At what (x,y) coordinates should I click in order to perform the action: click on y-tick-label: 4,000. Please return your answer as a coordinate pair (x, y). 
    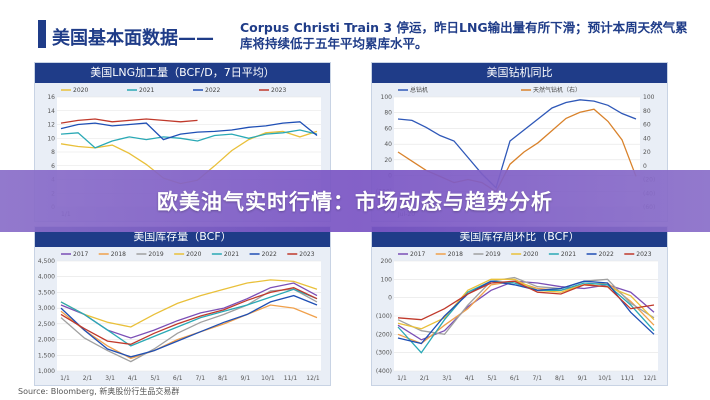
    Looking at the image, I should click on (46, 277).